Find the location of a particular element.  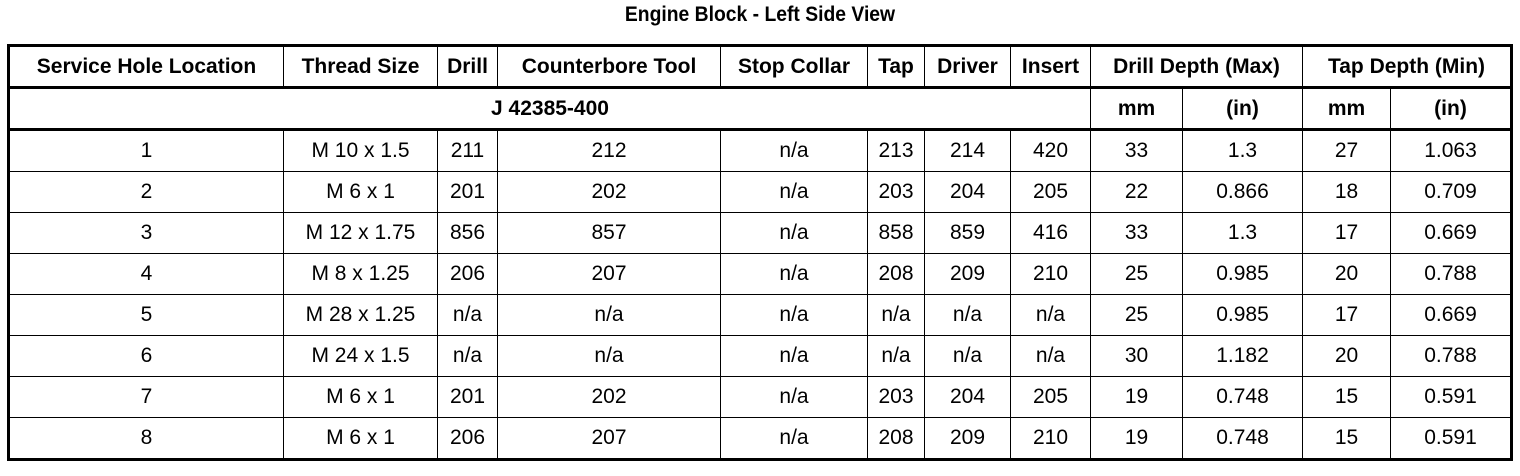

subheader-row: J 42385-400 mm (in) mm (in) is located at coordinates (760, 109).